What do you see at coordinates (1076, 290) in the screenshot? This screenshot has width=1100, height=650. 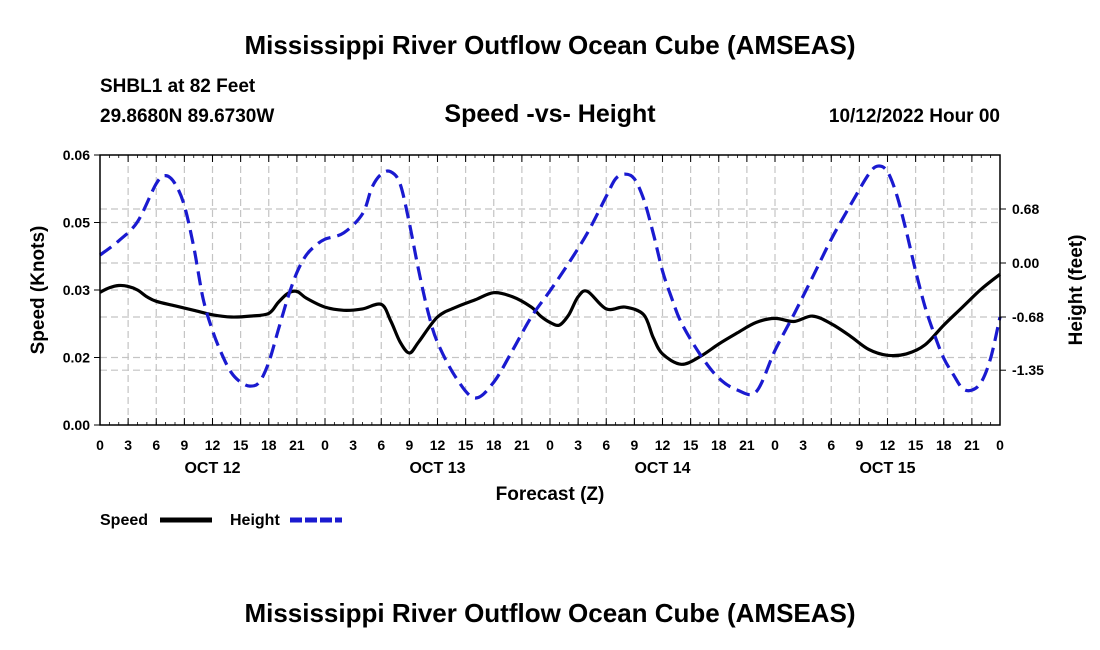 I see `y2-axis-label: Height (feet)` at bounding box center [1076, 290].